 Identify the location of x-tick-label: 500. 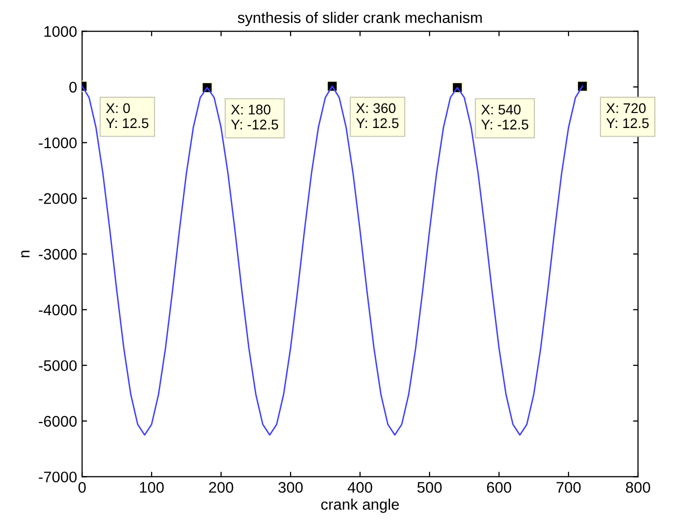
(429, 487).